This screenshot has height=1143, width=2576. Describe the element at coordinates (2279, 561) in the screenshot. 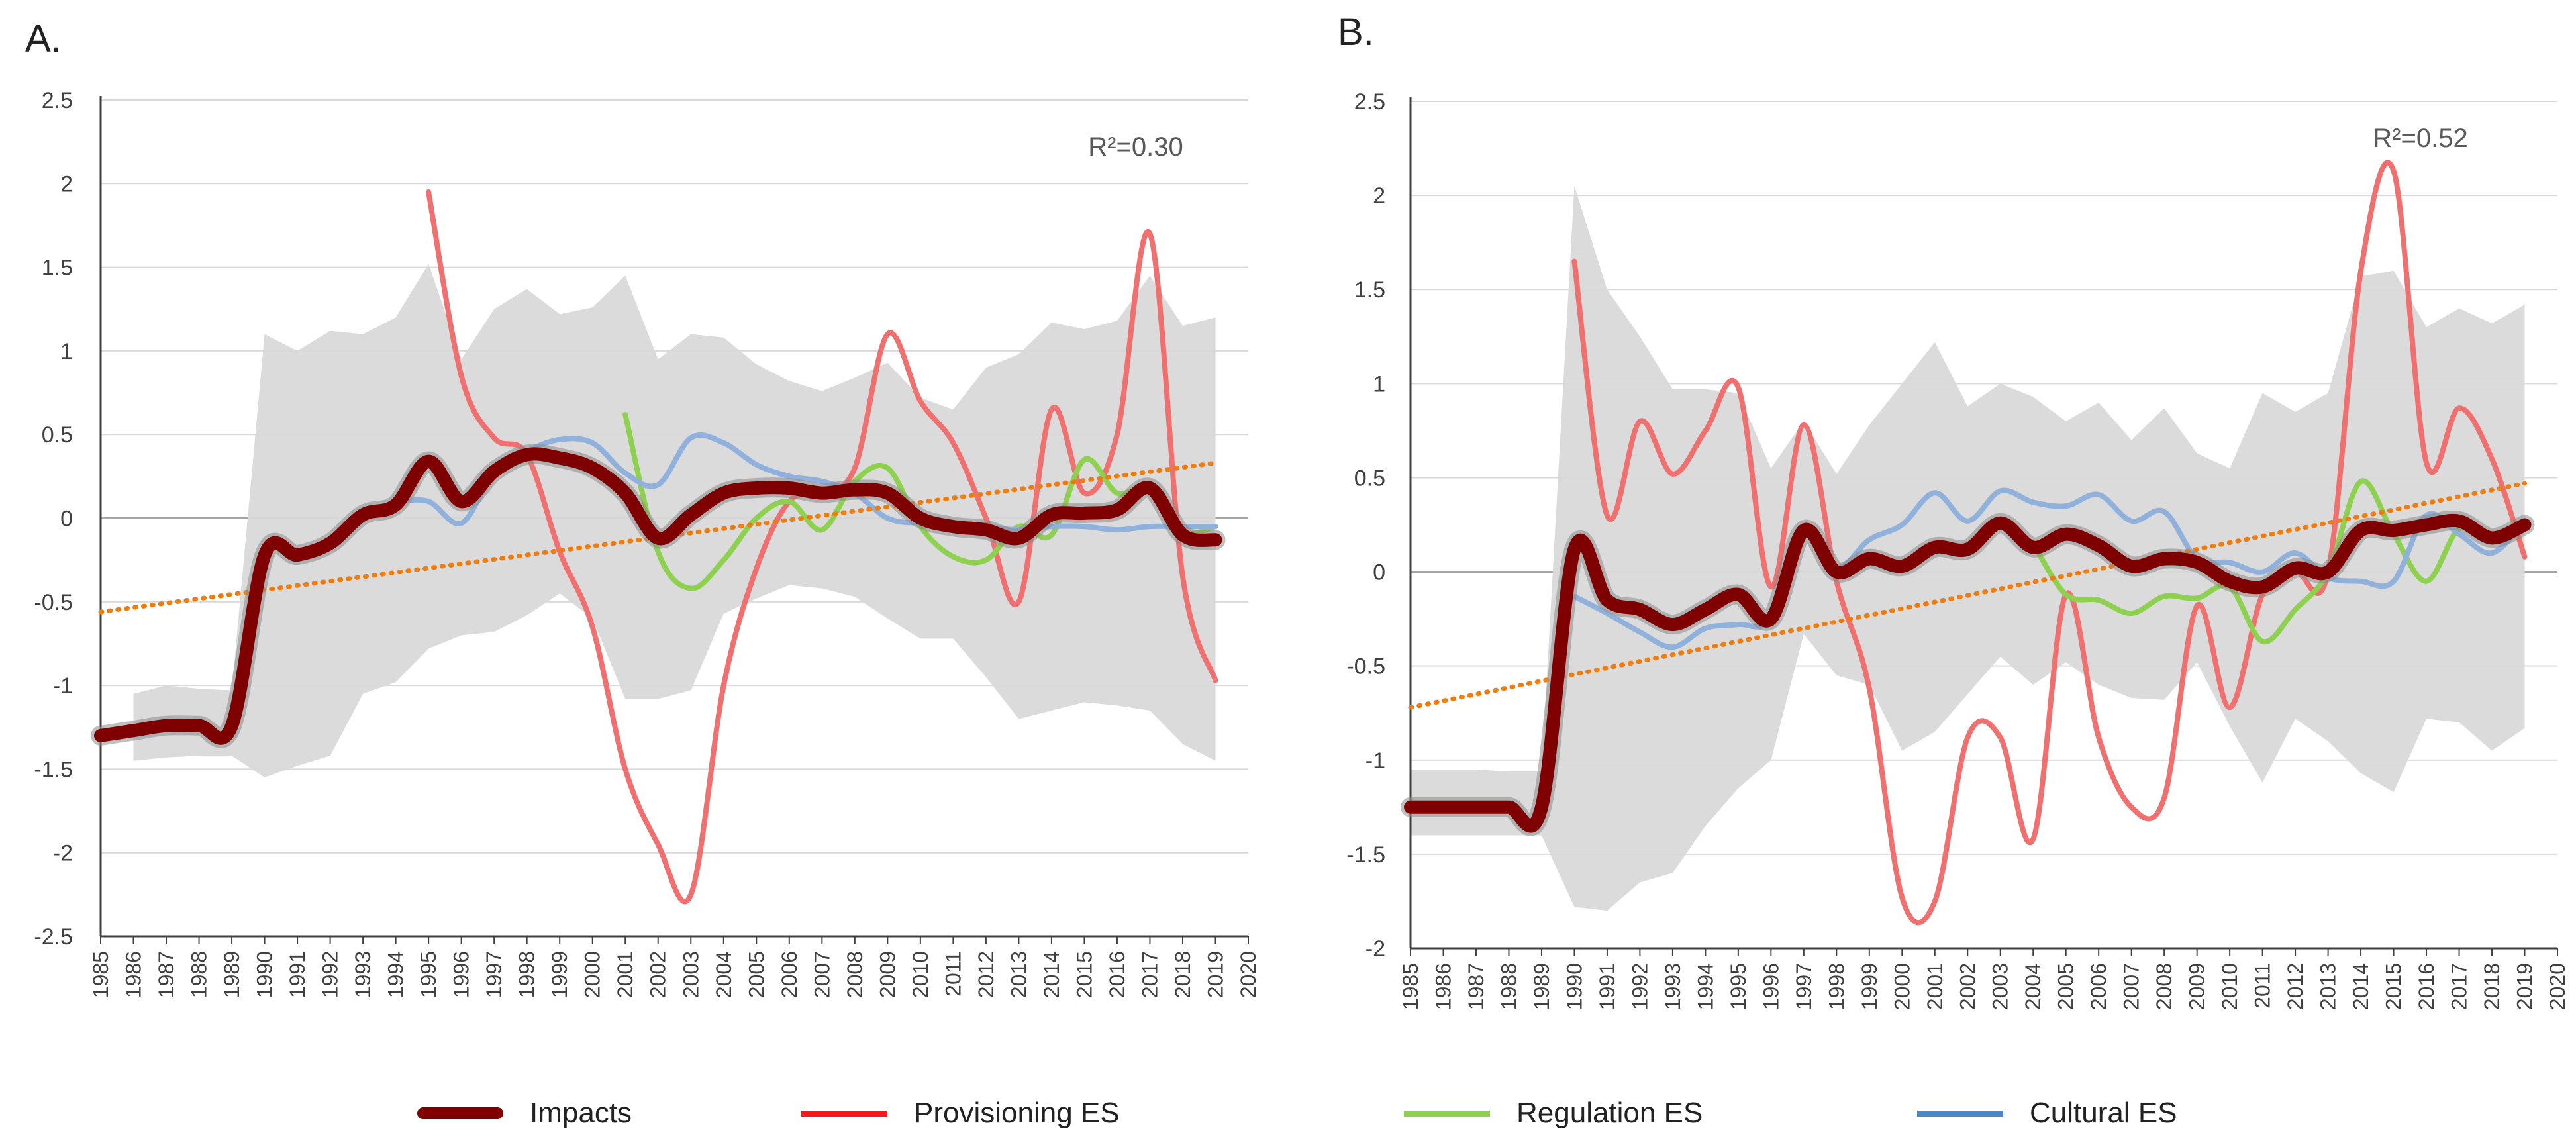

I see `panel-b-series-regulation` at that location.